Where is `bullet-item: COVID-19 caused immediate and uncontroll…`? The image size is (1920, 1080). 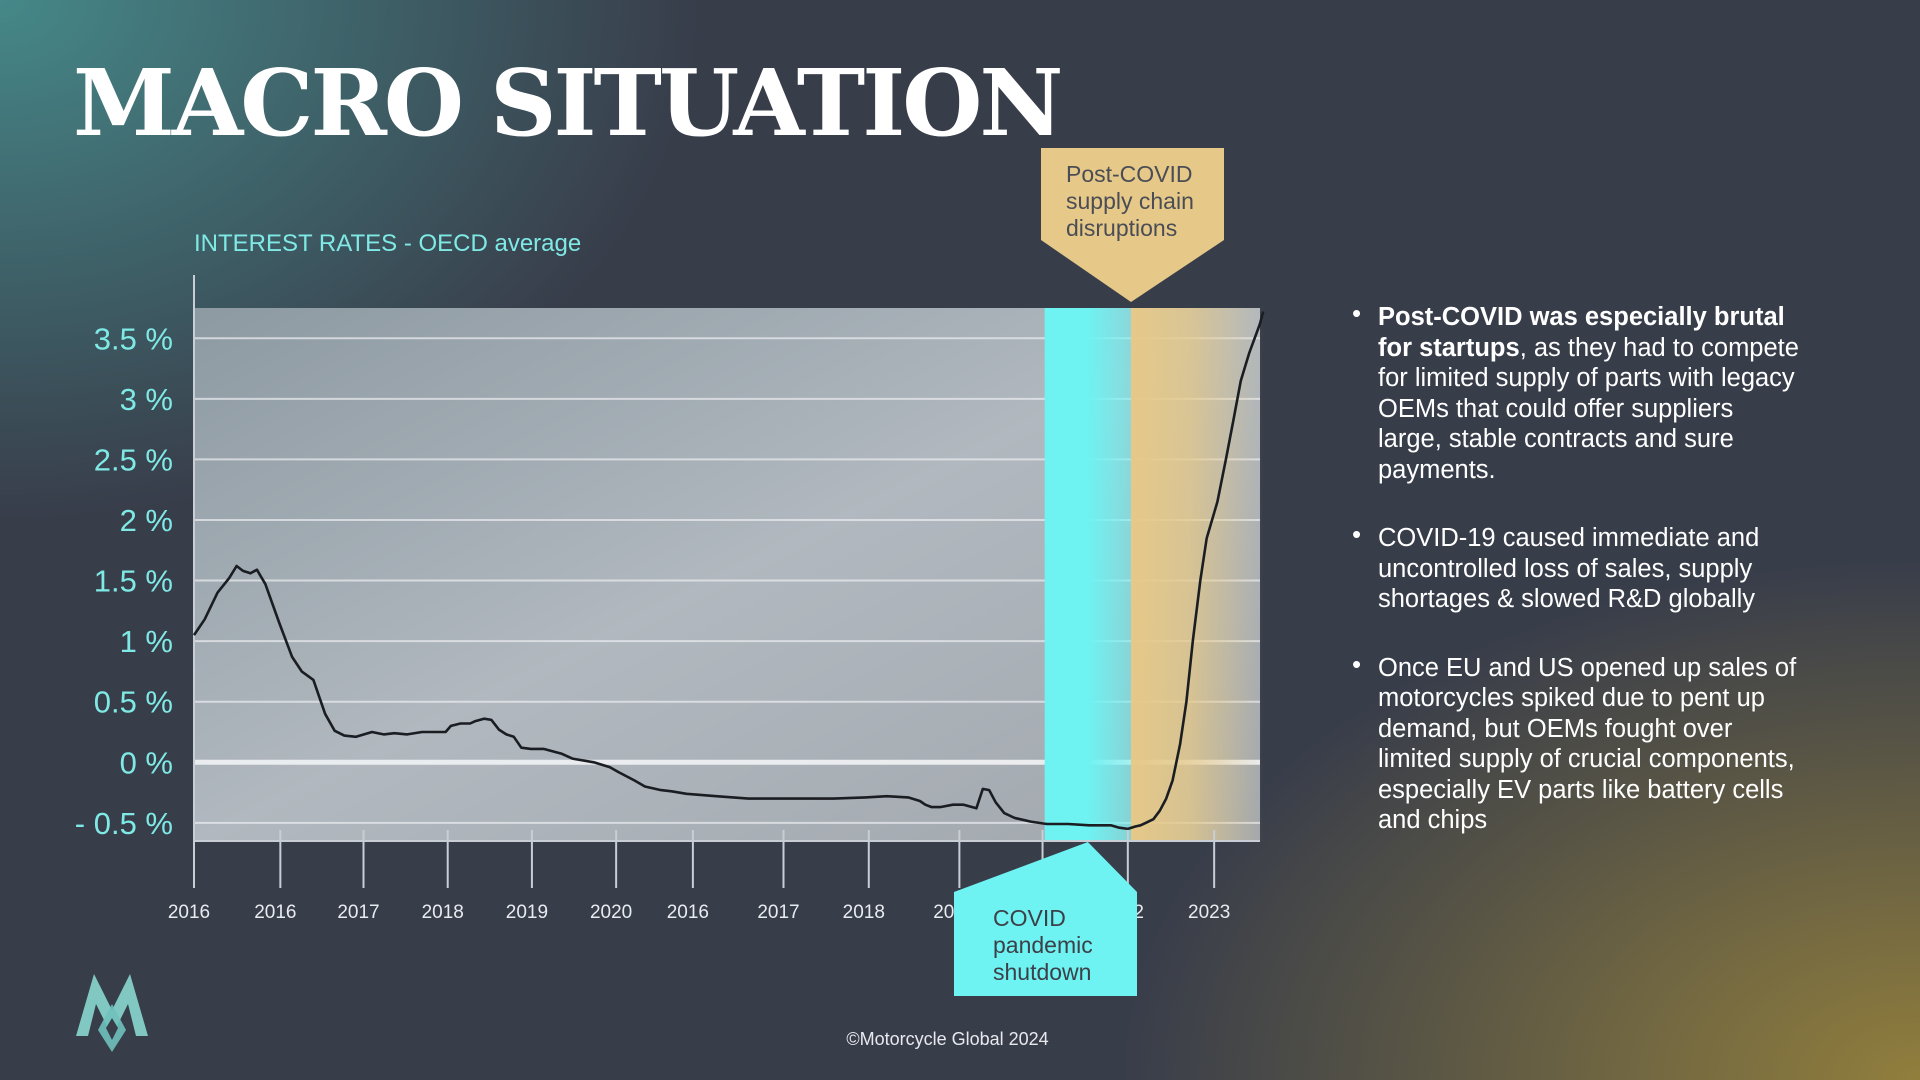
bullet-item: COVID-19 caused immediate and uncontroll… is located at coordinates (1577, 567).